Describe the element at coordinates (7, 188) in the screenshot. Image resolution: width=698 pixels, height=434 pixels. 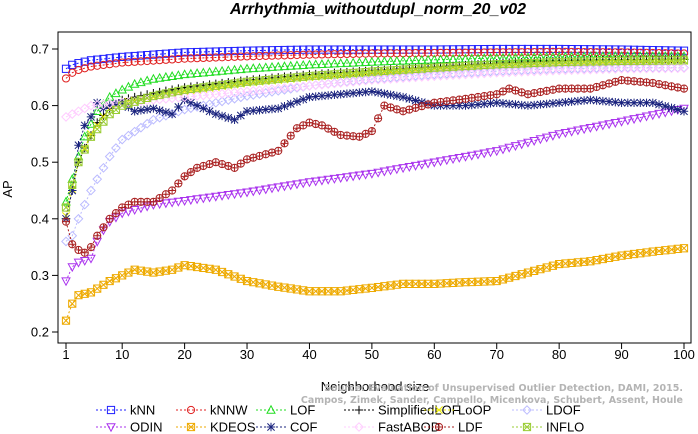
I see `y-axis-label: AP` at that location.